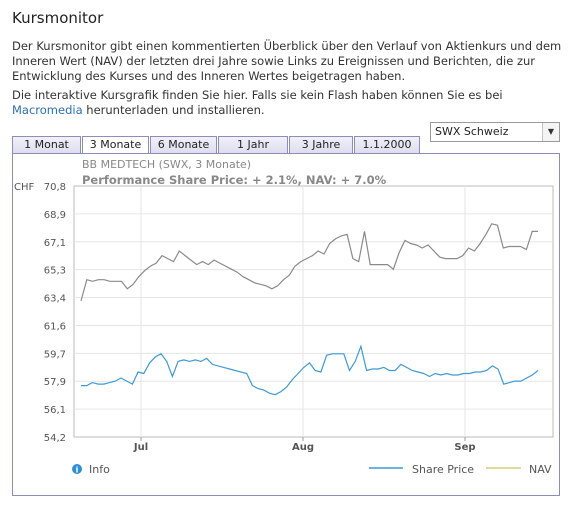 Image resolution: width=575 pixels, height=506 pixels. Describe the element at coordinates (99, 469) in the screenshot. I see `info-label: Info` at that location.